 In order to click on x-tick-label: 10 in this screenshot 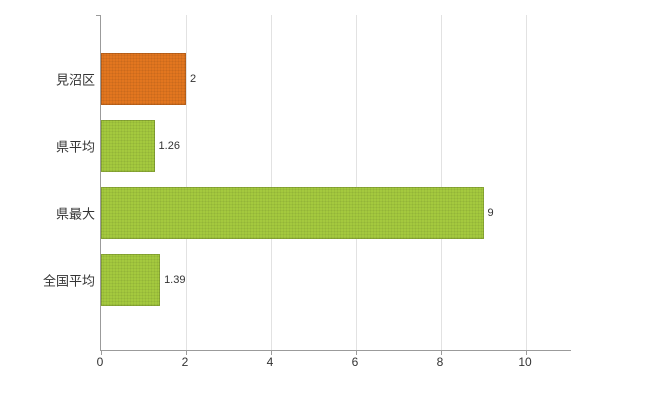, I will do `click(525, 362)`.